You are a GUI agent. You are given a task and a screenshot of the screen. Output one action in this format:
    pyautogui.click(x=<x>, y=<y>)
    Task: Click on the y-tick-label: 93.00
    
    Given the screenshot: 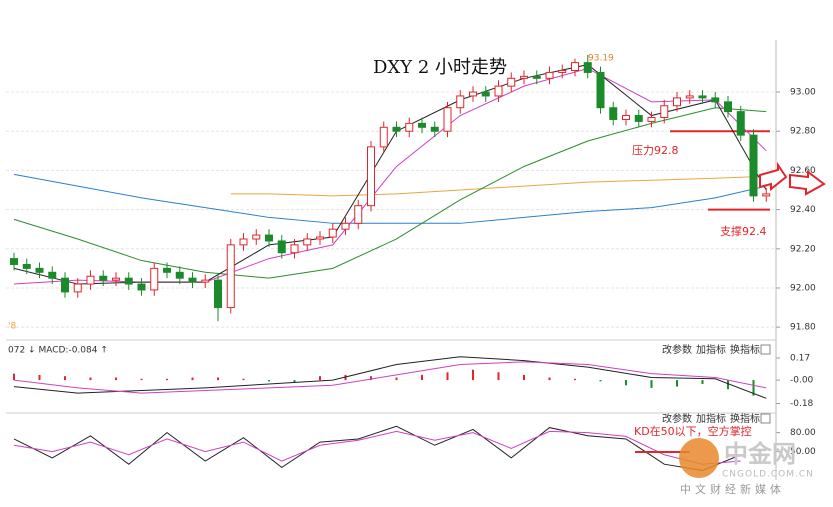 What is the action you would take?
    pyautogui.click(x=803, y=93)
    